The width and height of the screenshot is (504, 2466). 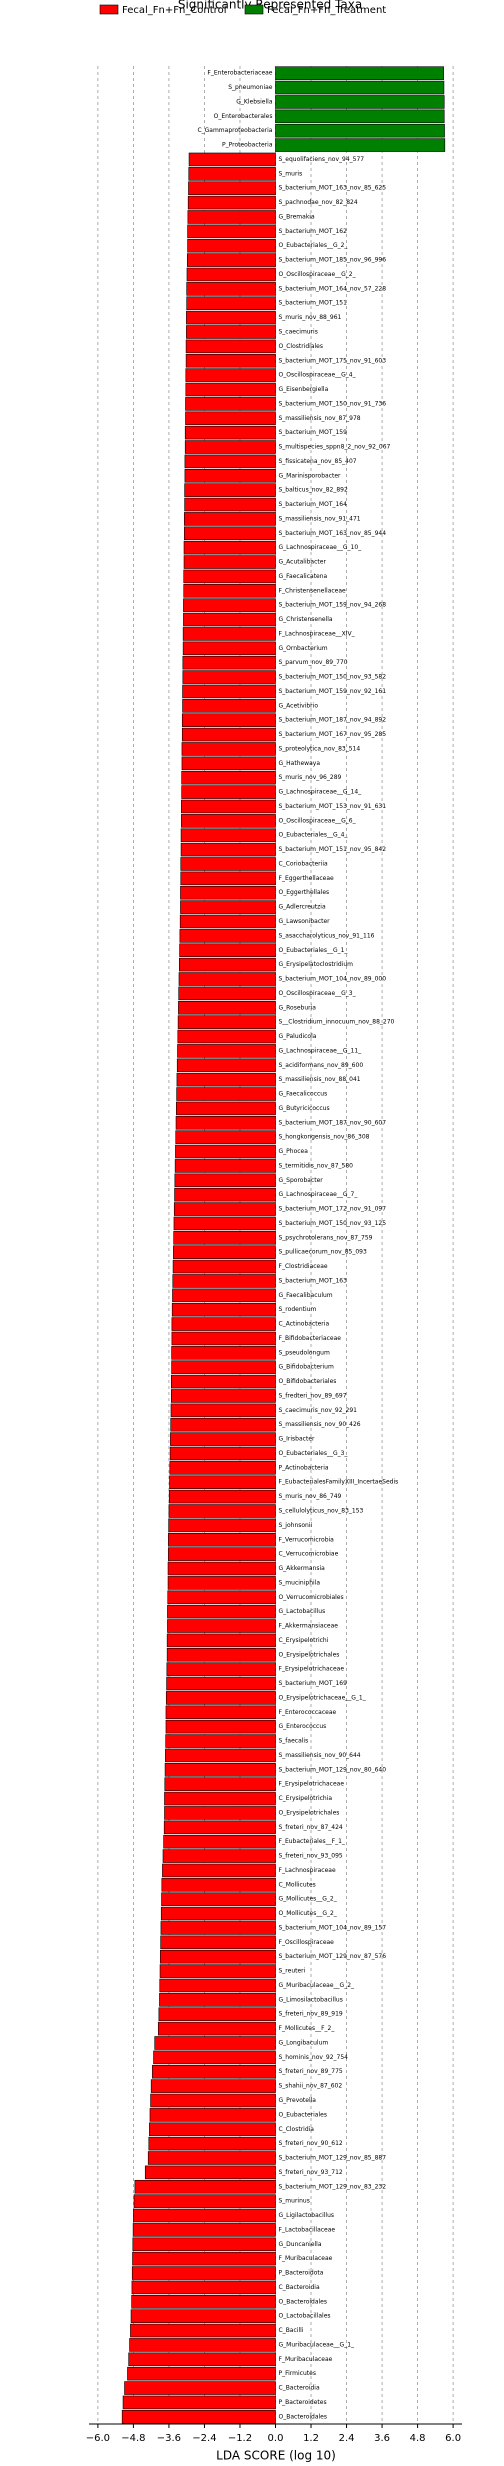 What do you see at coordinates (326, 10) in the screenshot?
I see `legend-label: Fecal_Fn+Fn_Treatment` at bounding box center [326, 10].